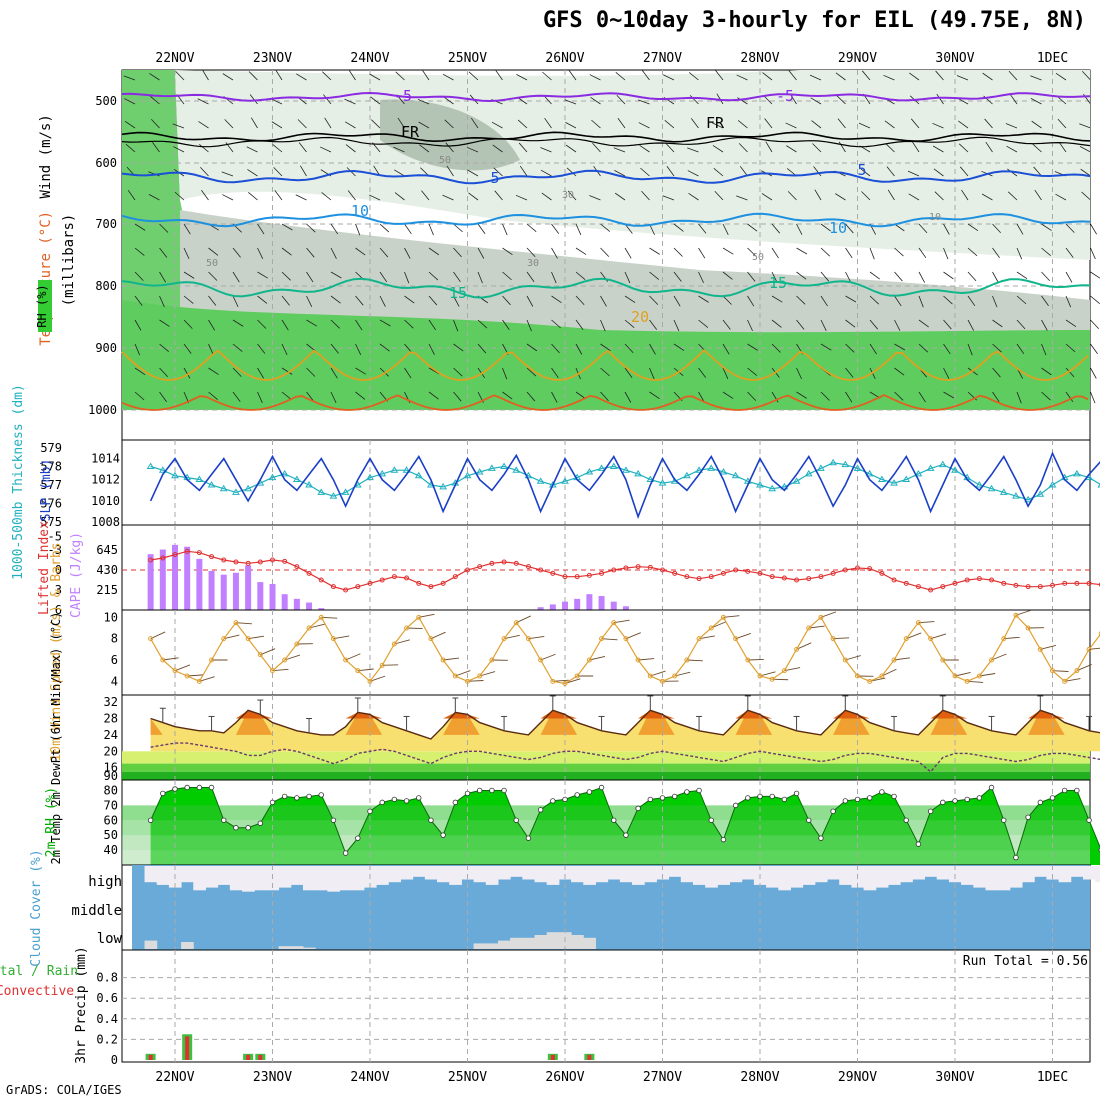  What do you see at coordinates (114, 681) in the screenshot?
I see `y-tick-label: 4` at bounding box center [114, 681].